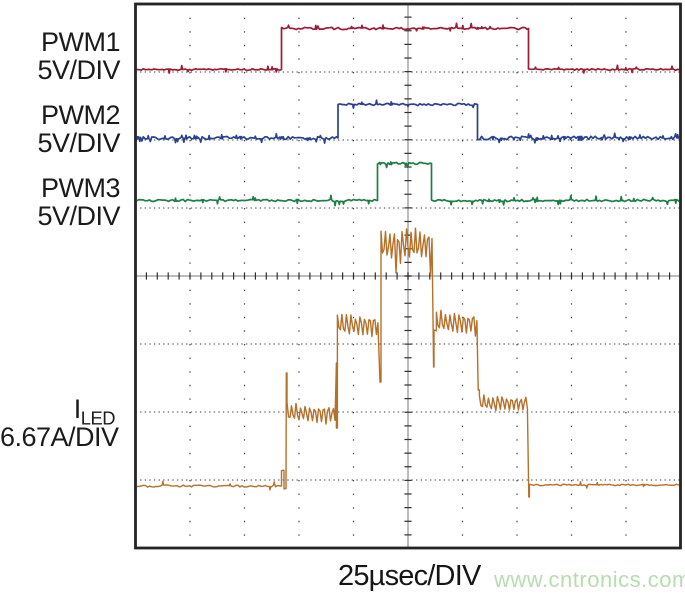 The height and width of the screenshot is (600, 685). I want to click on iled-symbol: I, so click(77, 409).